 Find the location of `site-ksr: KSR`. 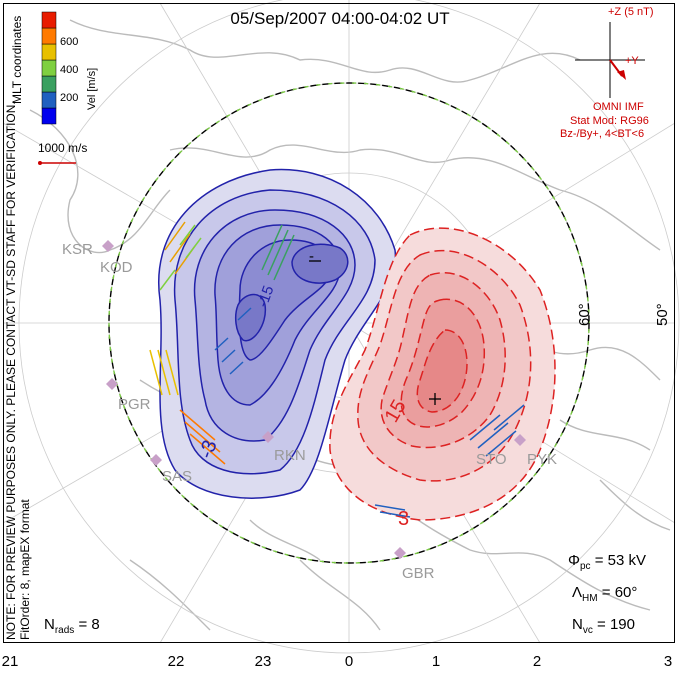

site-ksr: KSR is located at coordinates (77, 249).